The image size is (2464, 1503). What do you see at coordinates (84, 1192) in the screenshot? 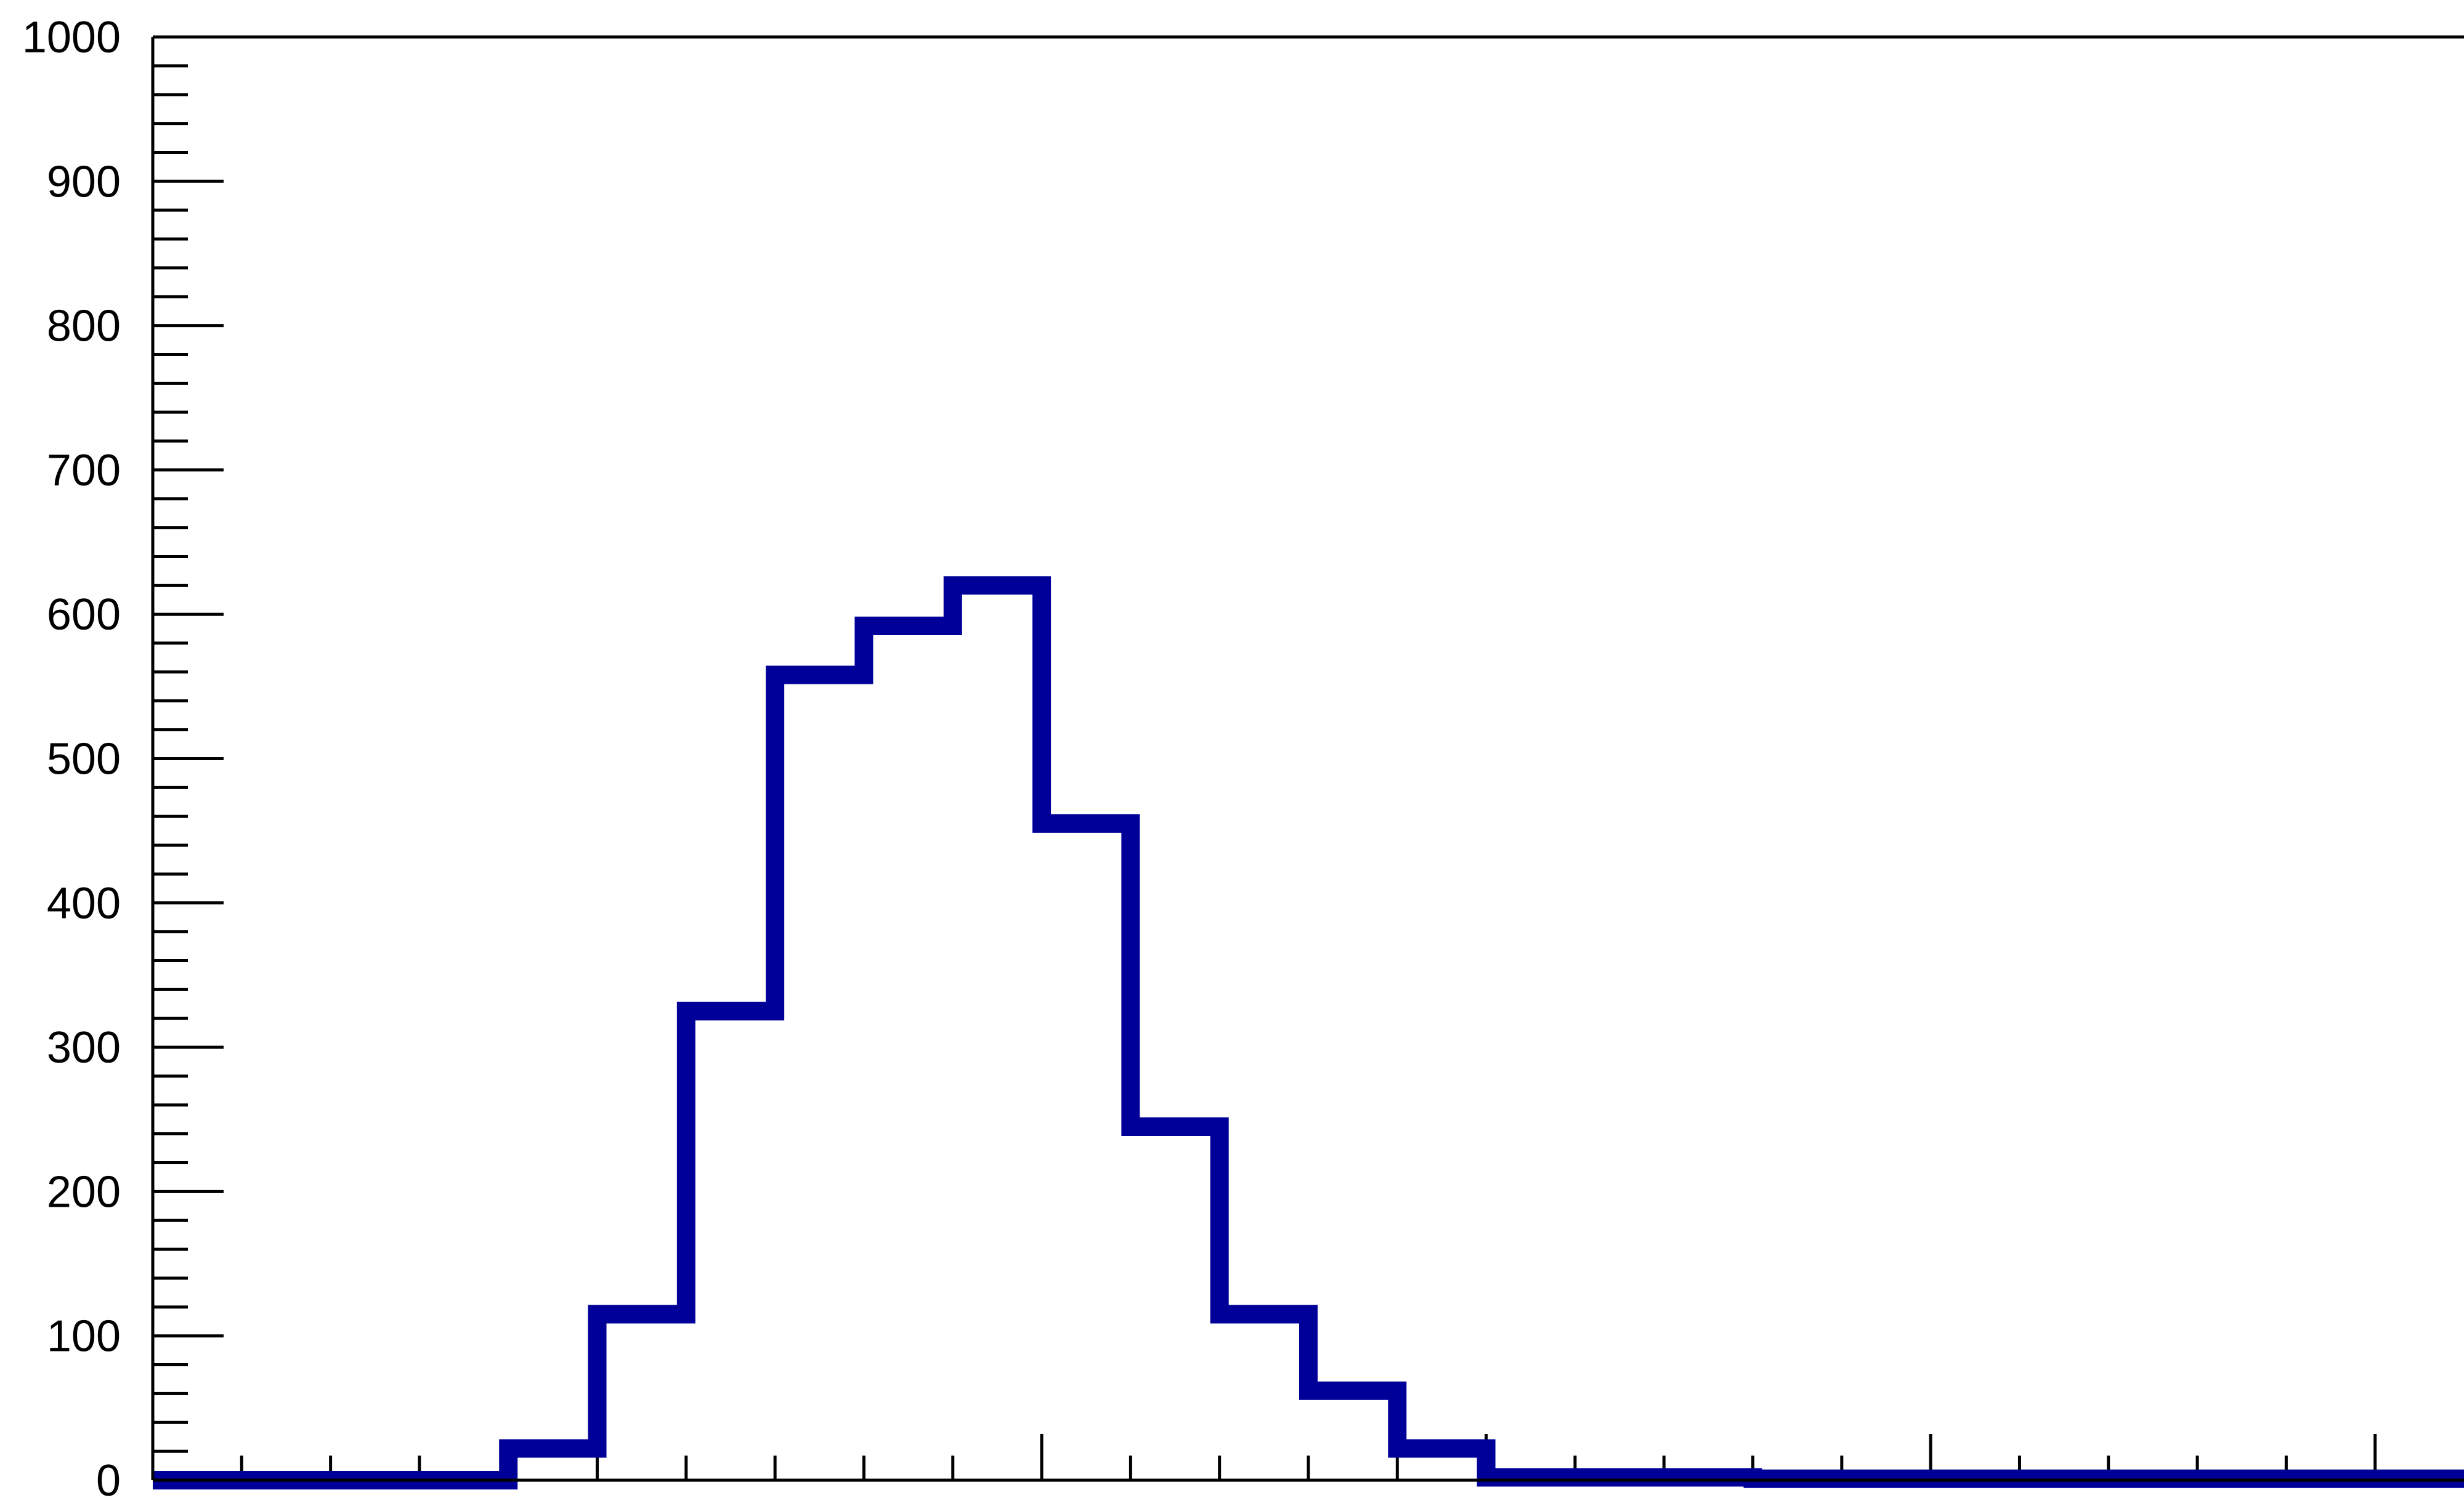
I see `y-tick-label: 200` at bounding box center [84, 1192].